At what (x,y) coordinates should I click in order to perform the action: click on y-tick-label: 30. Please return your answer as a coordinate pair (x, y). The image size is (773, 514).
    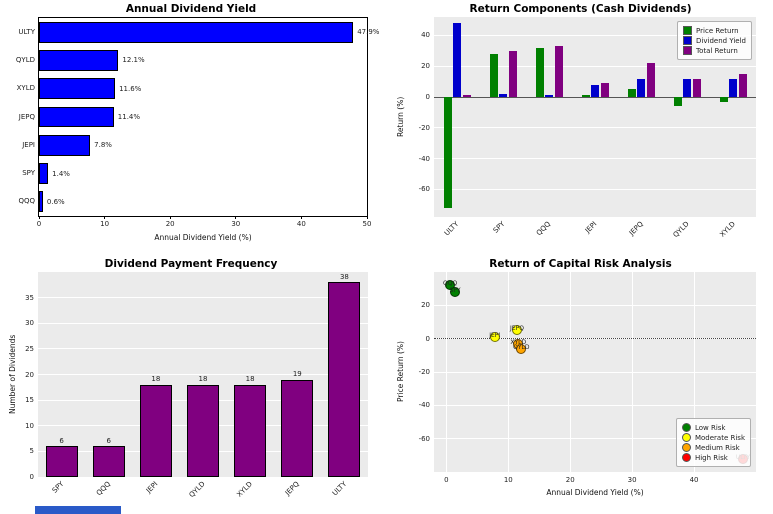
    Looking at the image, I should click on (29, 323).